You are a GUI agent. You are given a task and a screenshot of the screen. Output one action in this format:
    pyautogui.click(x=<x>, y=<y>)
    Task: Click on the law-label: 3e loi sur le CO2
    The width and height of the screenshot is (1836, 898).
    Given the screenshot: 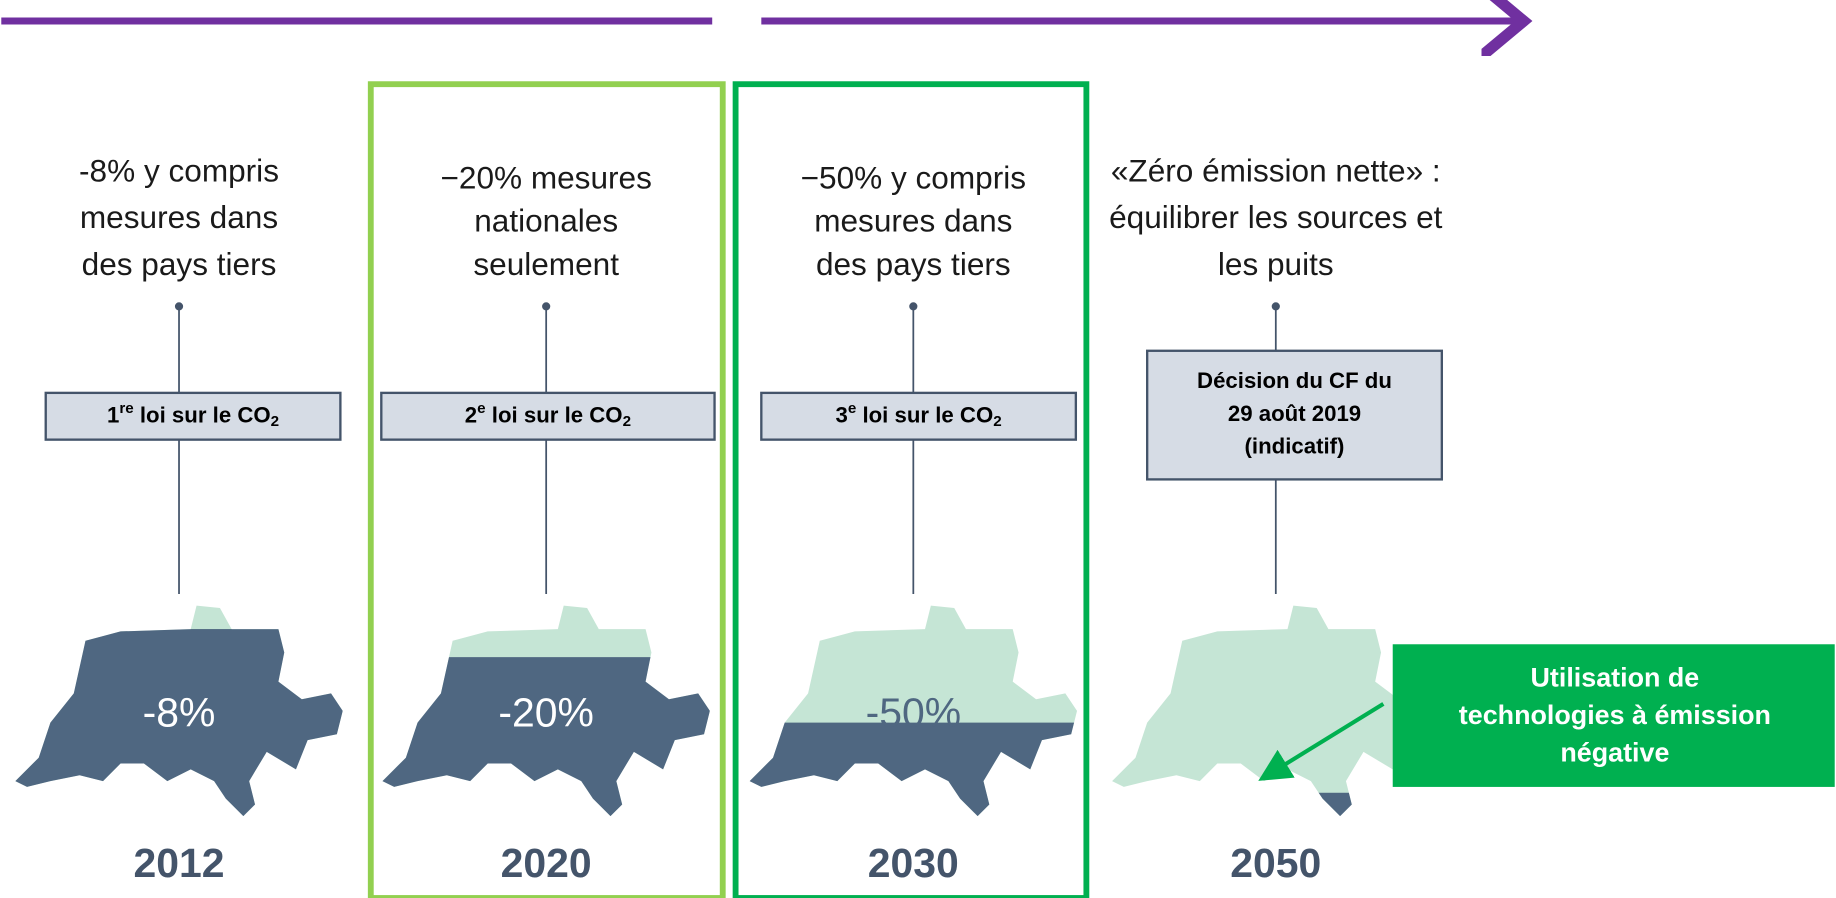 What is the action you would take?
    pyautogui.click(x=918, y=415)
    